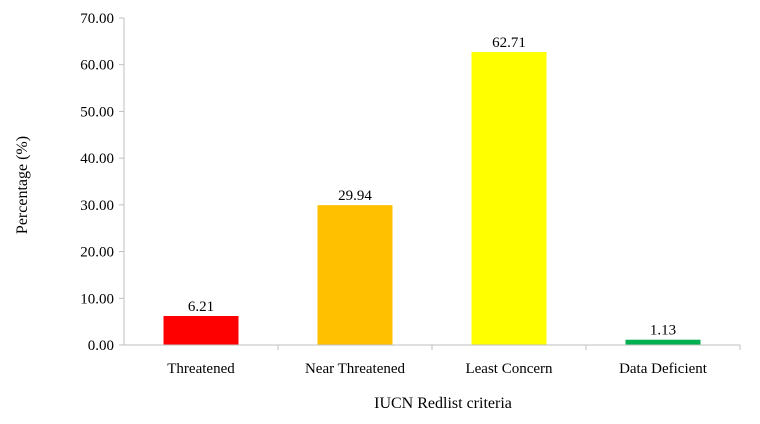  Describe the element at coordinates (201, 369) in the screenshot. I see `x-category-label: Threatened` at that location.